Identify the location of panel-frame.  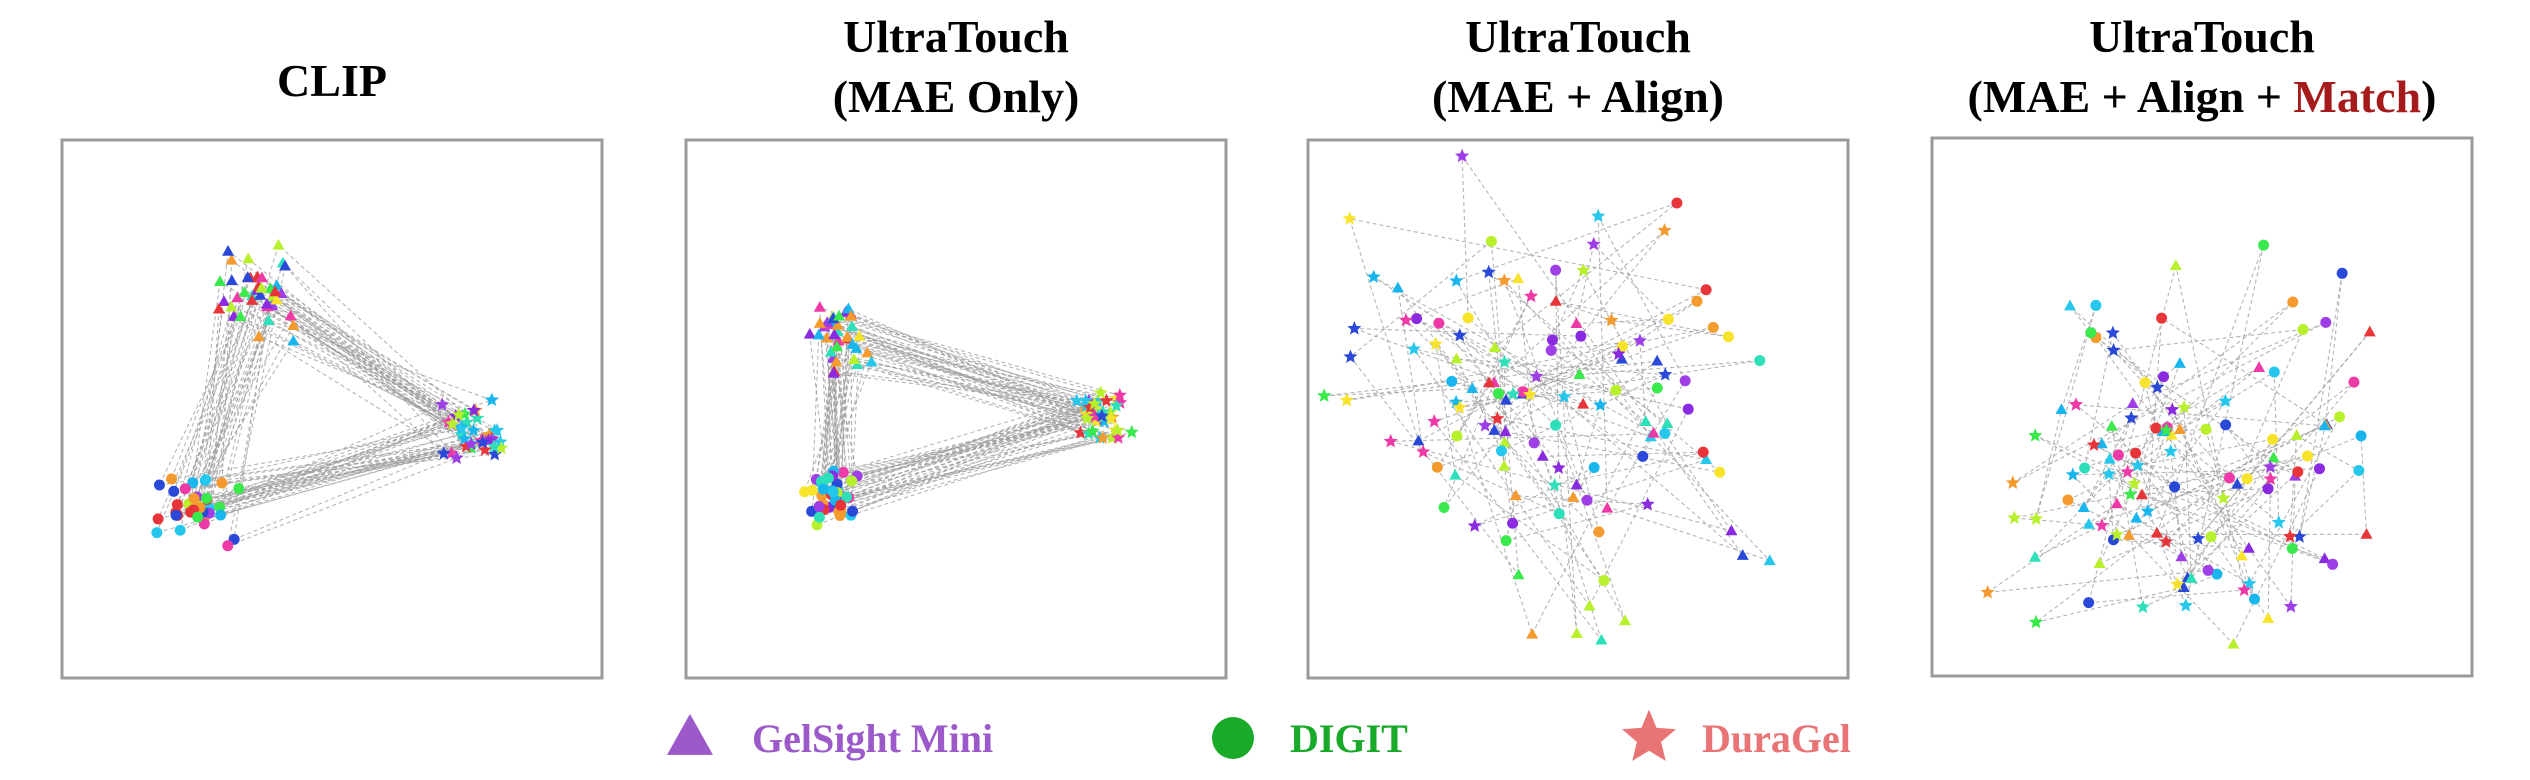
(1578, 409).